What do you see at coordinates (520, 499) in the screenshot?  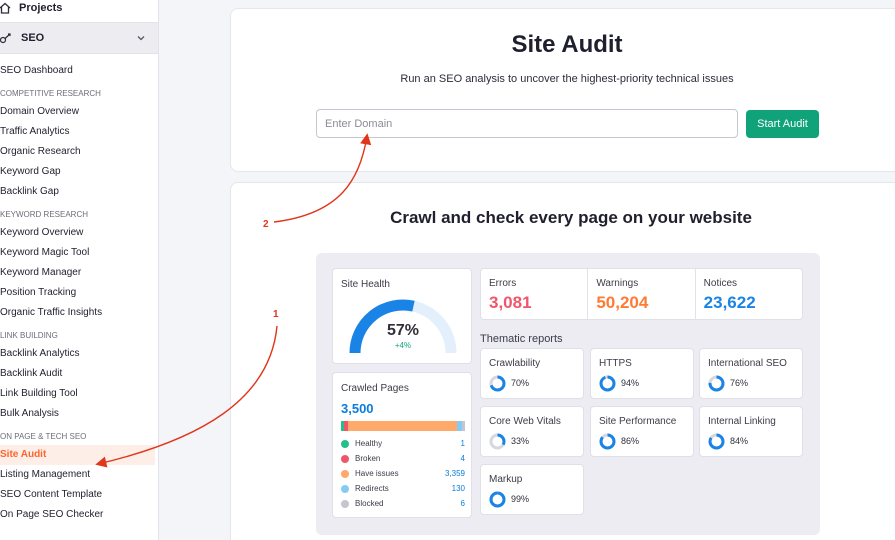 I see `thematic-tile-percent: 99%` at bounding box center [520, 499].